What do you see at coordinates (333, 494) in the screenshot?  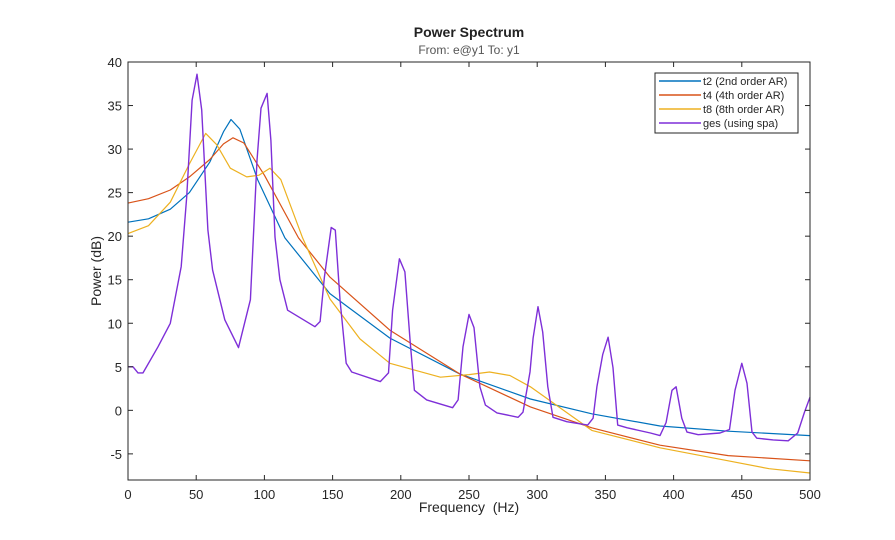 I see `x-tick-label: 150` at bounding box center [333, 494].